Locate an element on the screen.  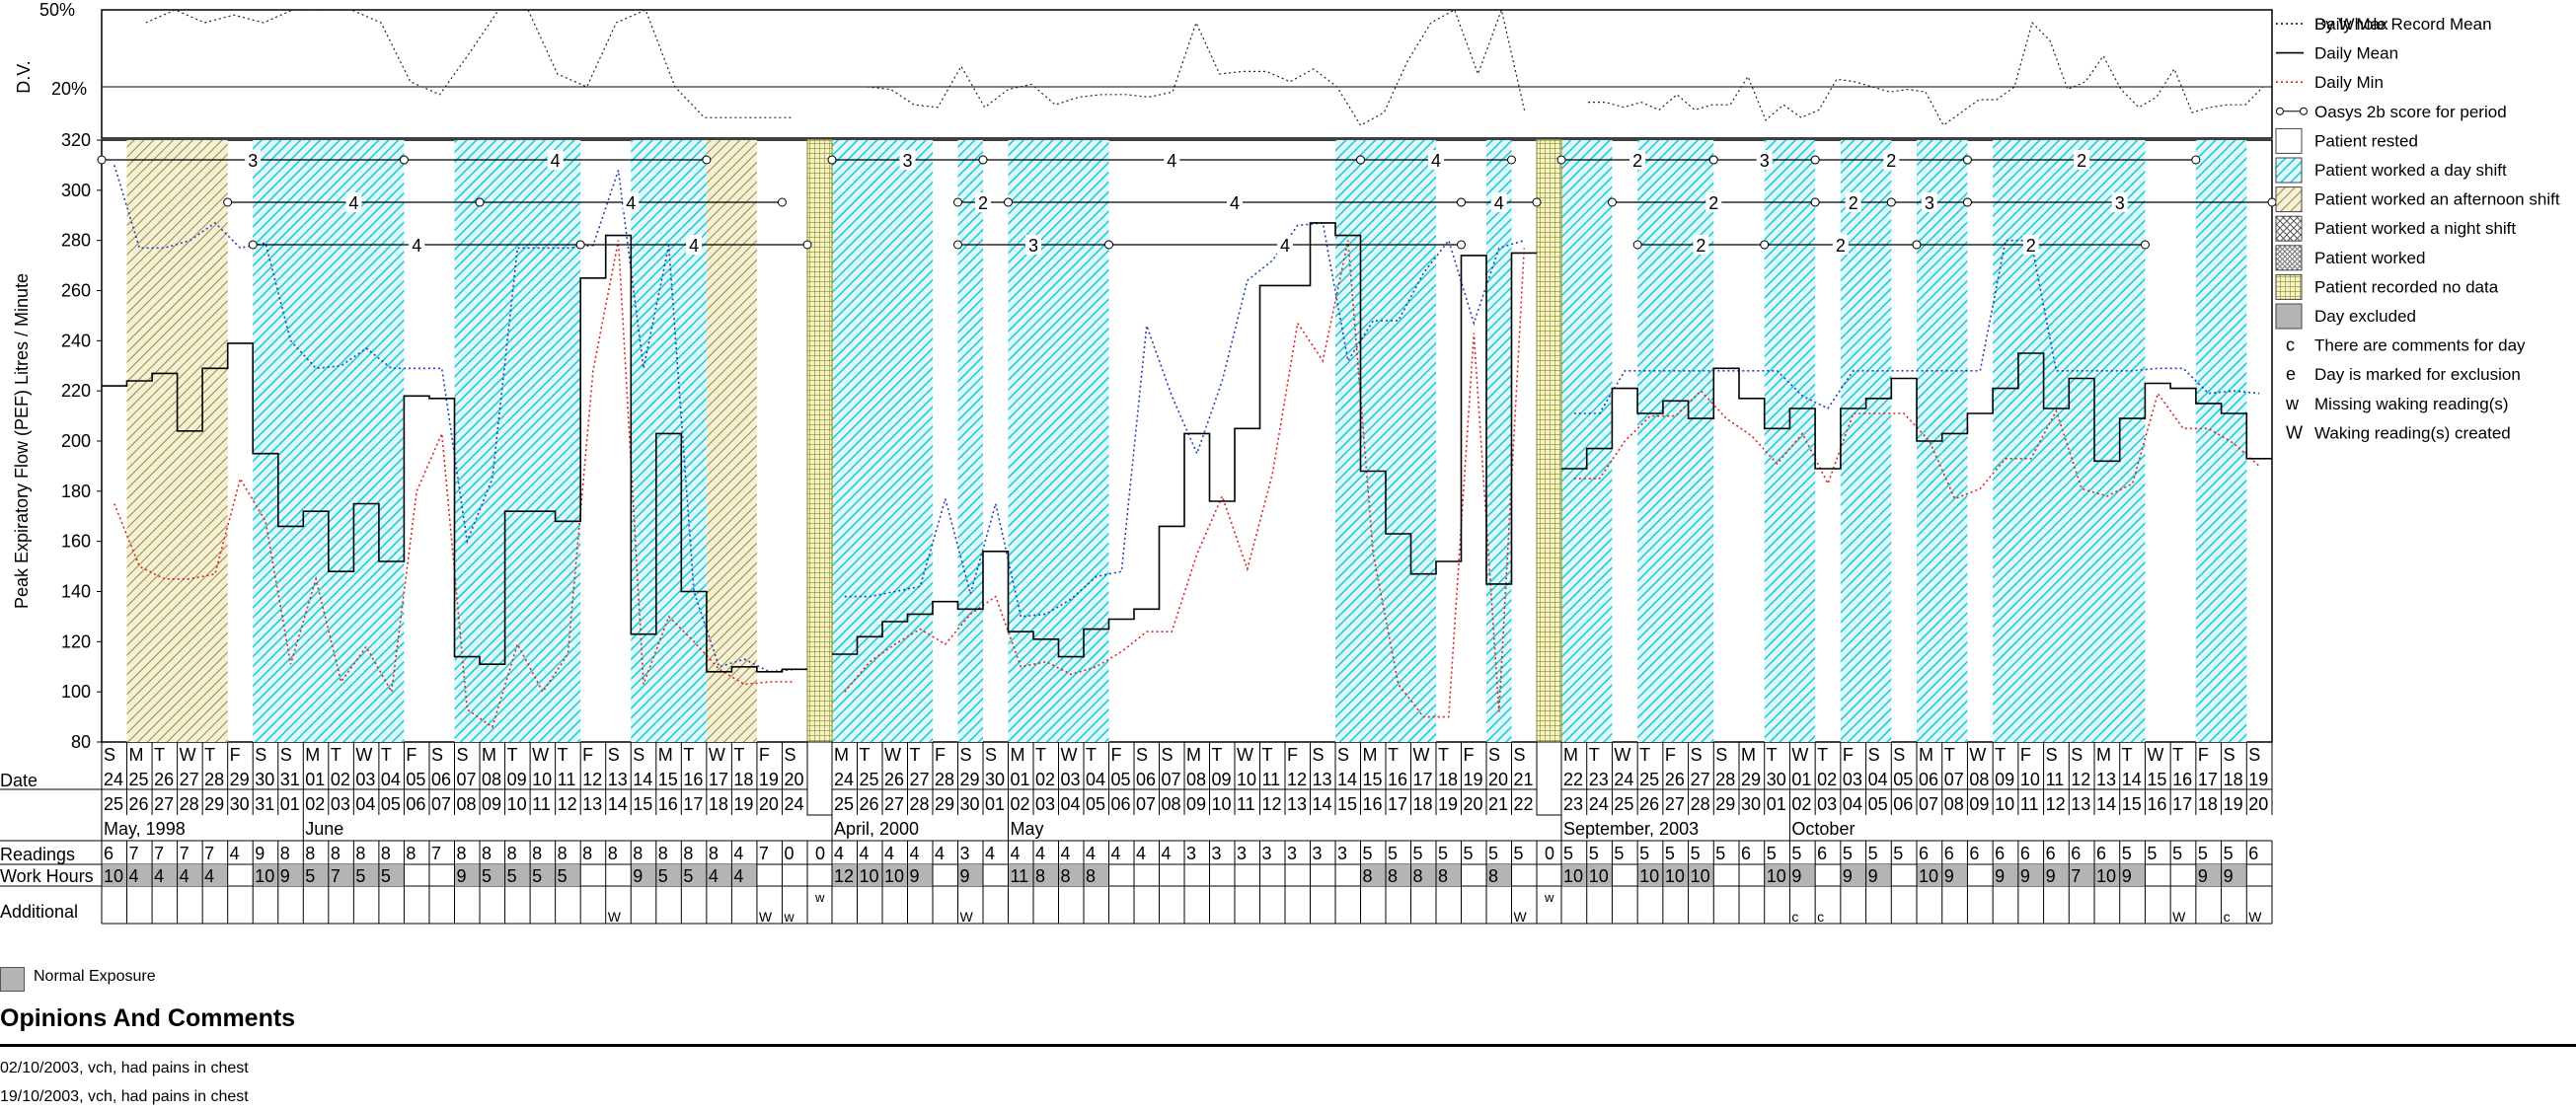
date-top: 22 is located at coordinates (1573, 779).